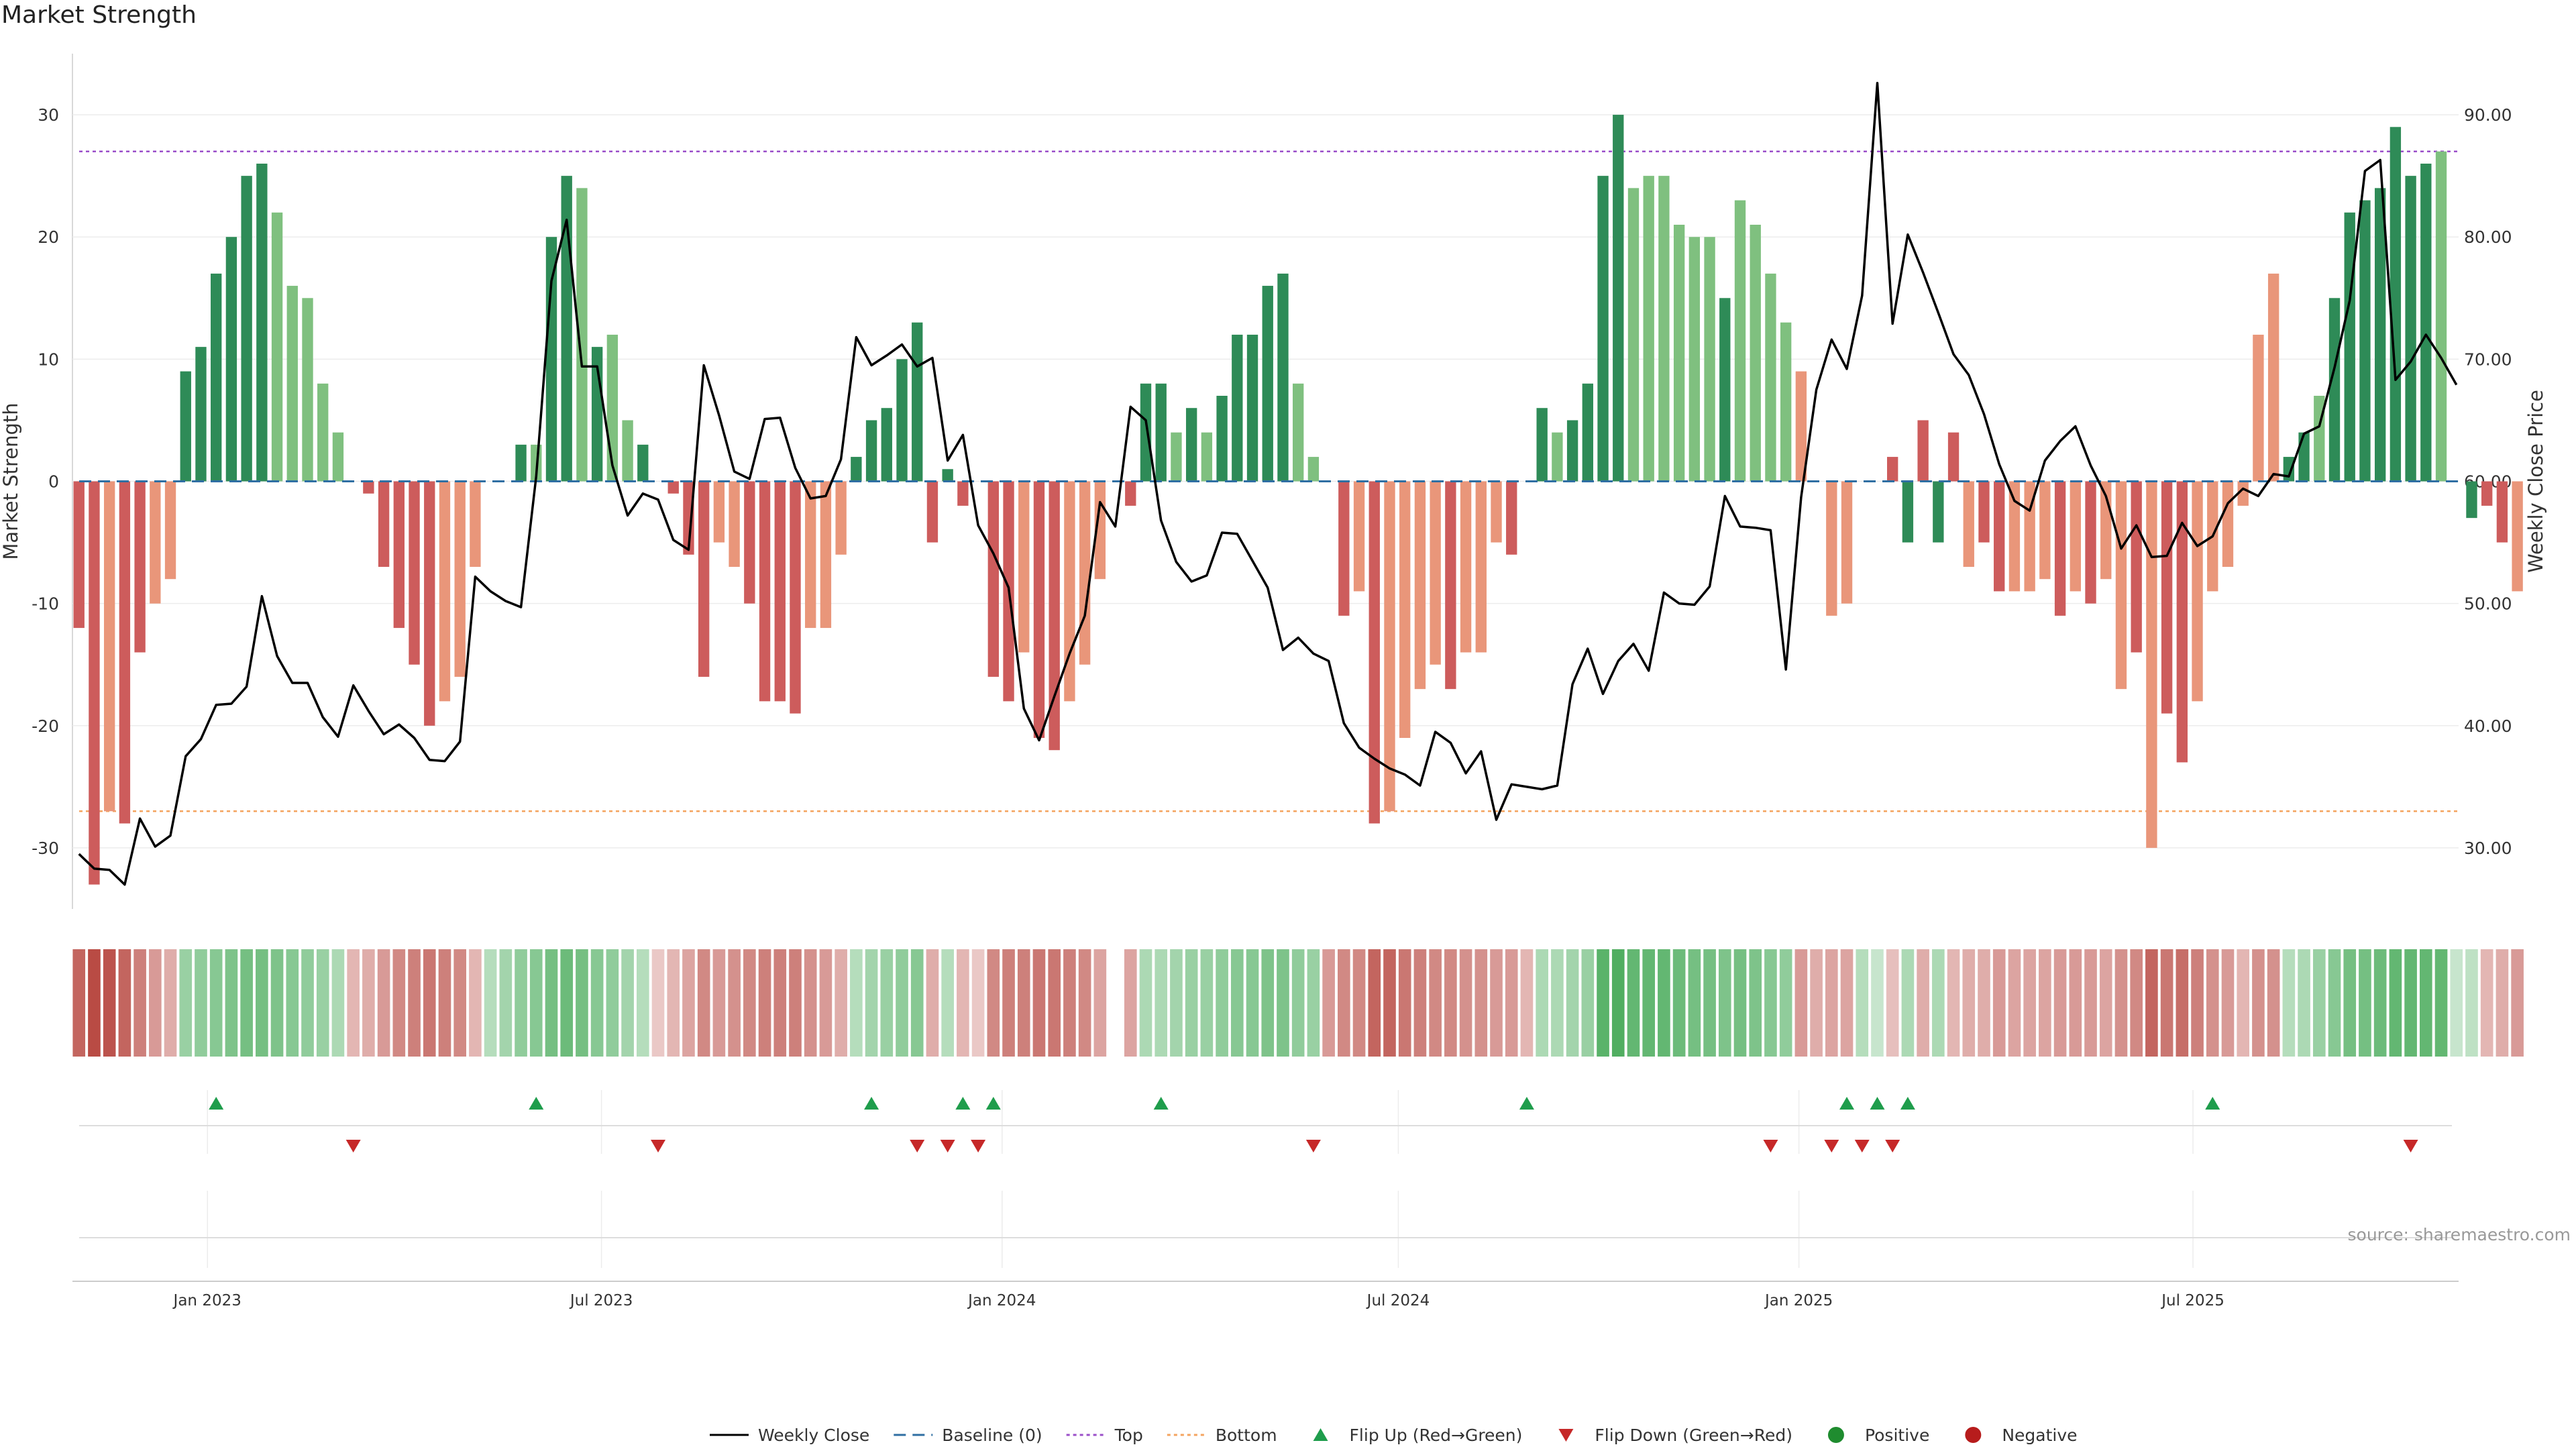 This screenshot has width=2576, height=1449. What do you see at coordinates (1398, 1300) in the screenshot?
I see `x-tick-label: Jul 2024` at bounding box center [1398, 1300].